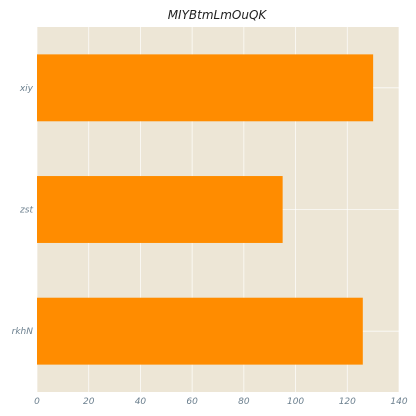 The height and width of the screenshot is (416, 416). What do you see at coordinates (26, 211) in the screenshot?
I see `y-tick-label: zst` at bounding box center [26, 211].